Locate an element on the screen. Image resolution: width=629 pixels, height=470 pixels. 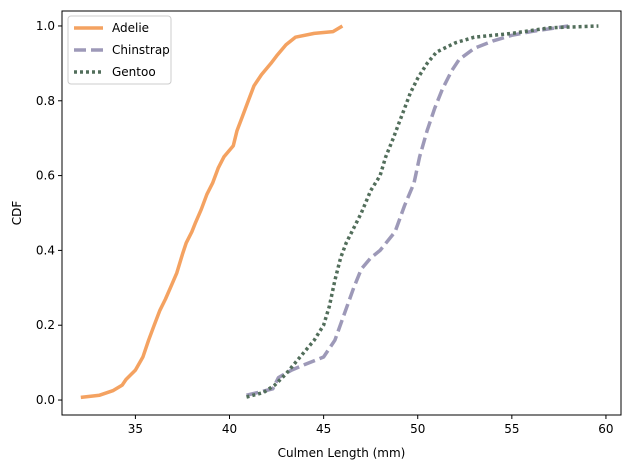
x-tick-label: 60 is located at coordinates (605, 429).